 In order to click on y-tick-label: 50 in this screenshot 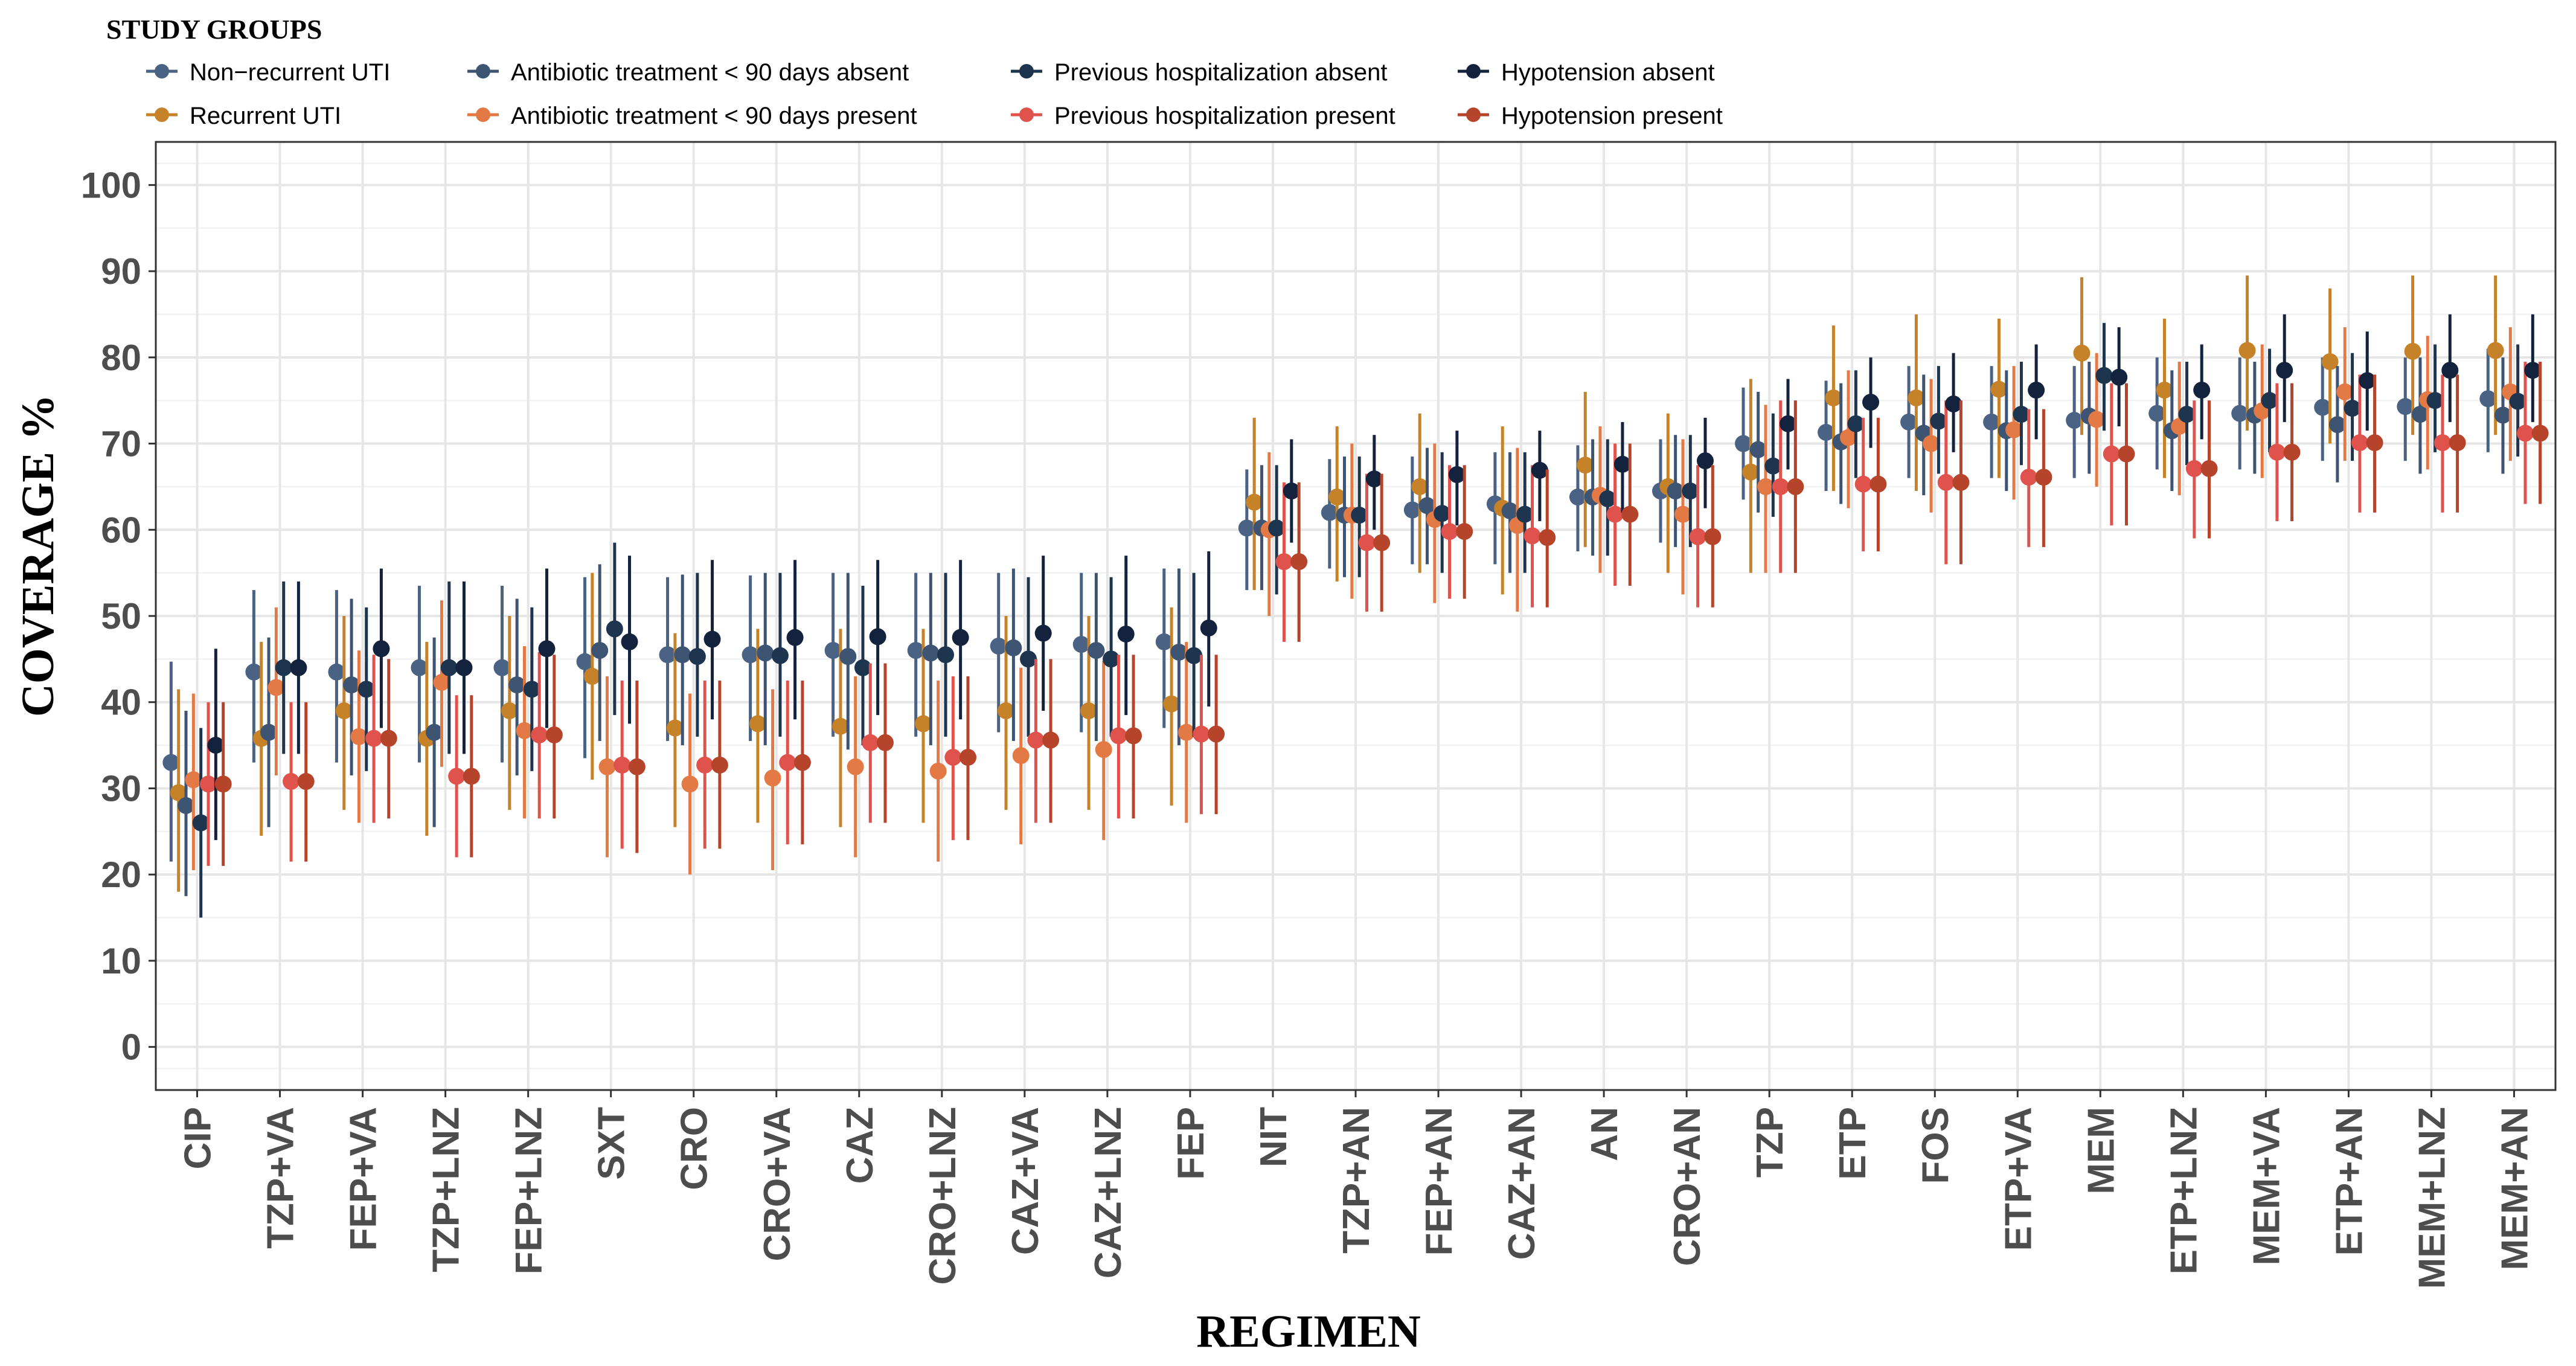, I will do `click(121, 616)`.